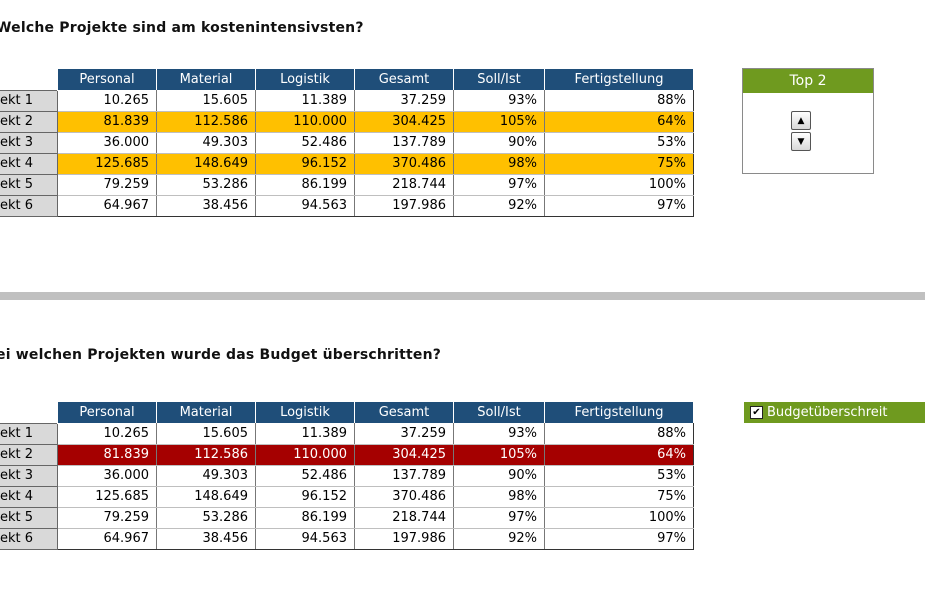  What do you see at coordinates (499, 206) in the screenshot?
I see `cell-soll-ist: 92%` at bounding box center [499, 206].